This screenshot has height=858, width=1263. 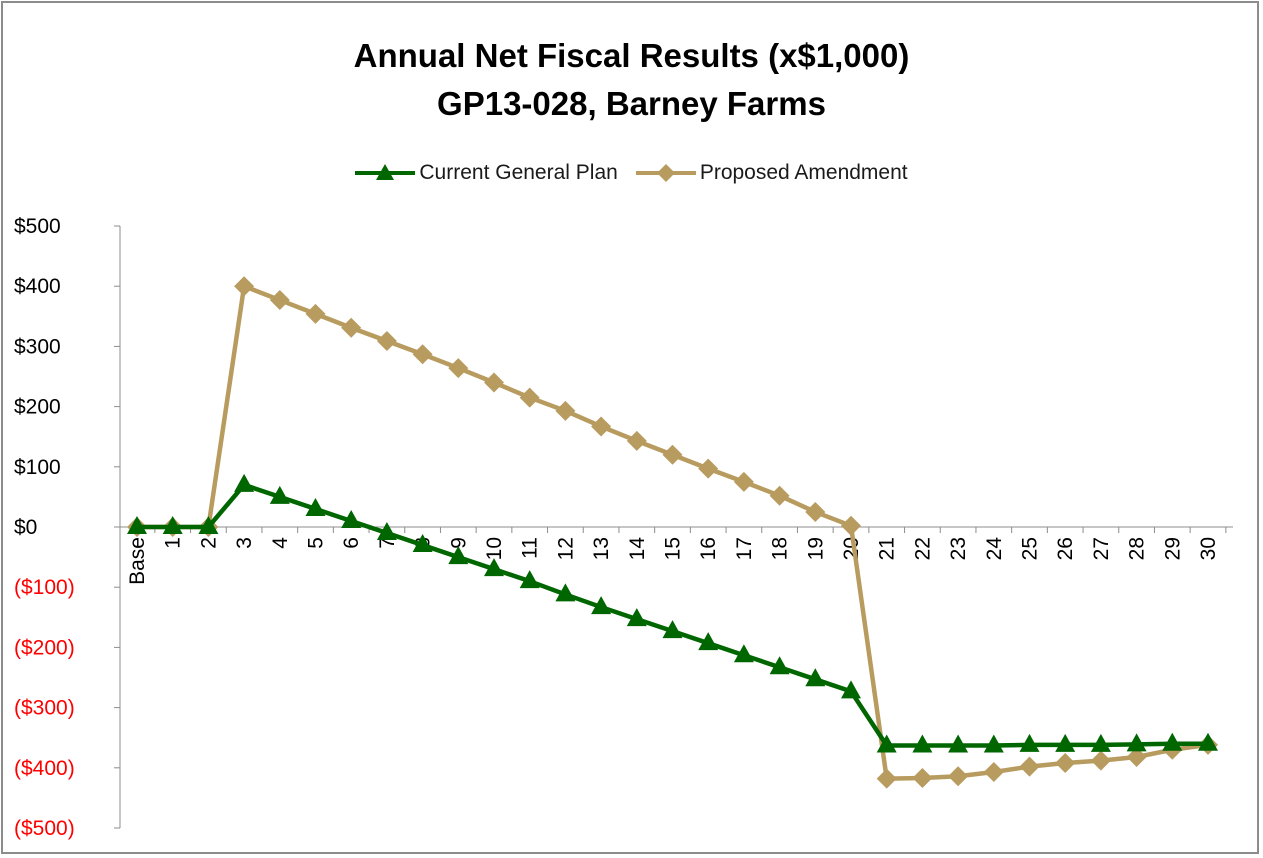 What do you see at coordinates (387, 543) in the screenshot?
I see `x-tick-label: 7` at bounding box center [387, 543].